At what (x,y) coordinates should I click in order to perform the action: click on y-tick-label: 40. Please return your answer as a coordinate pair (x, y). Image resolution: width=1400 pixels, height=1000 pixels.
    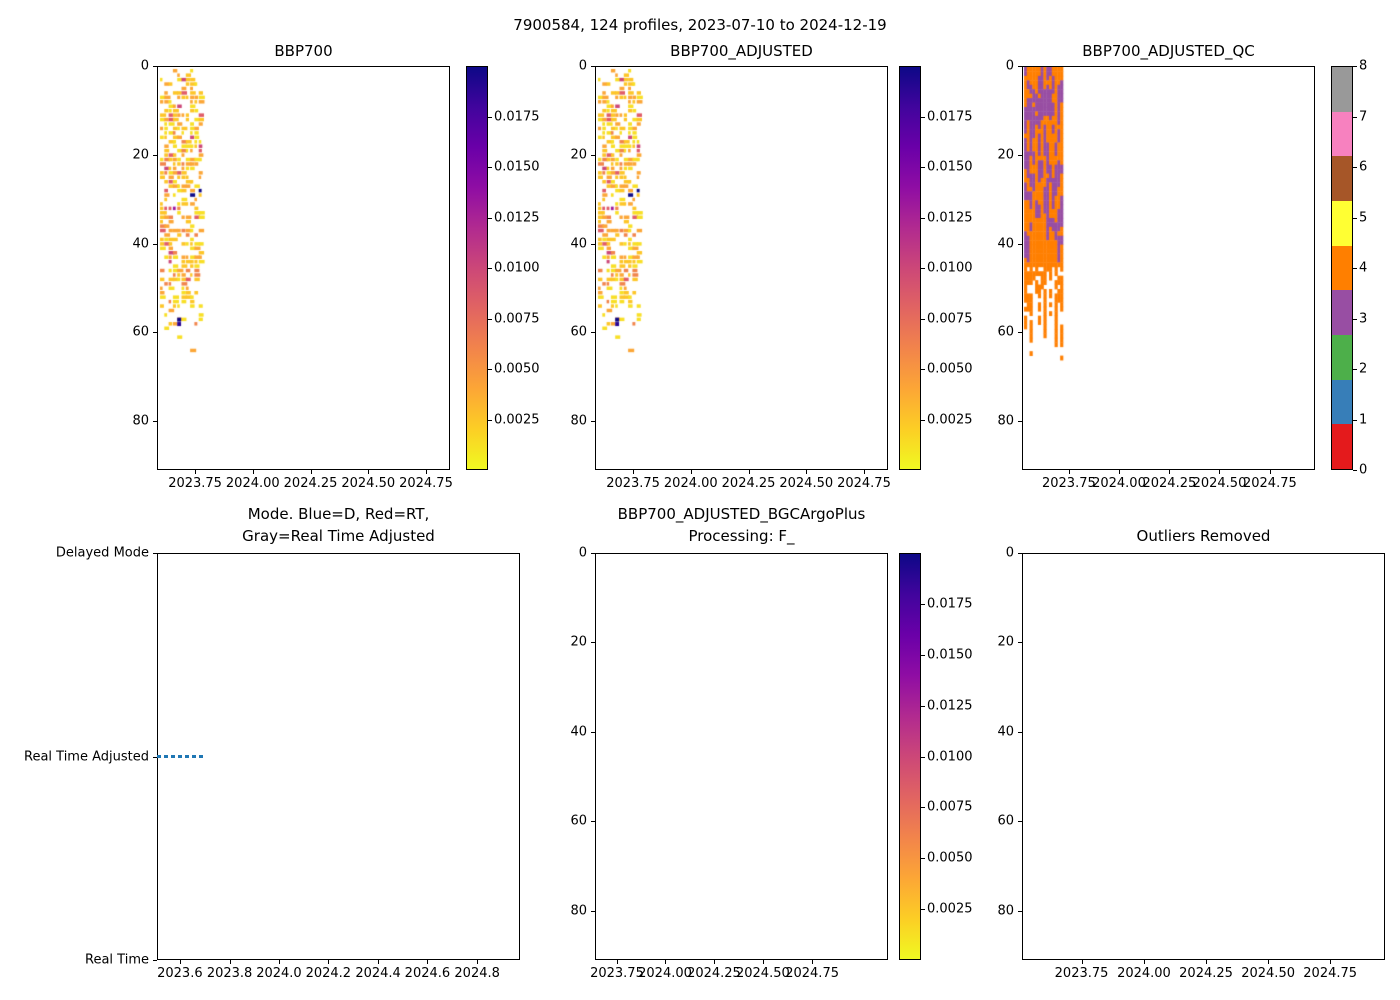
    Looking at the image, I should click on (1005, 244).